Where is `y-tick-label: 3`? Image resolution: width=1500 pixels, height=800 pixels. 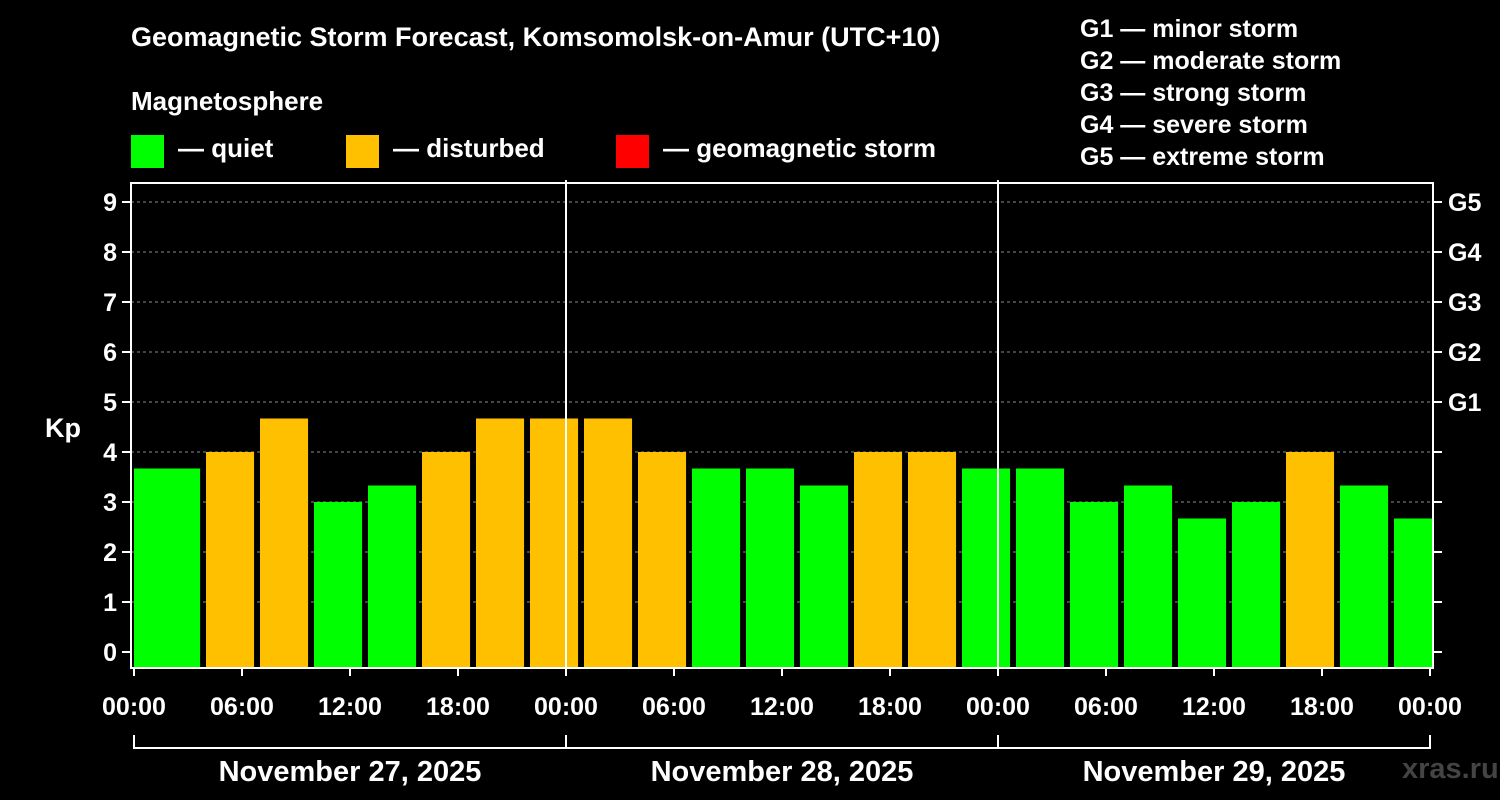
y-tick-label: 3 is located at coordinates (110, 503).